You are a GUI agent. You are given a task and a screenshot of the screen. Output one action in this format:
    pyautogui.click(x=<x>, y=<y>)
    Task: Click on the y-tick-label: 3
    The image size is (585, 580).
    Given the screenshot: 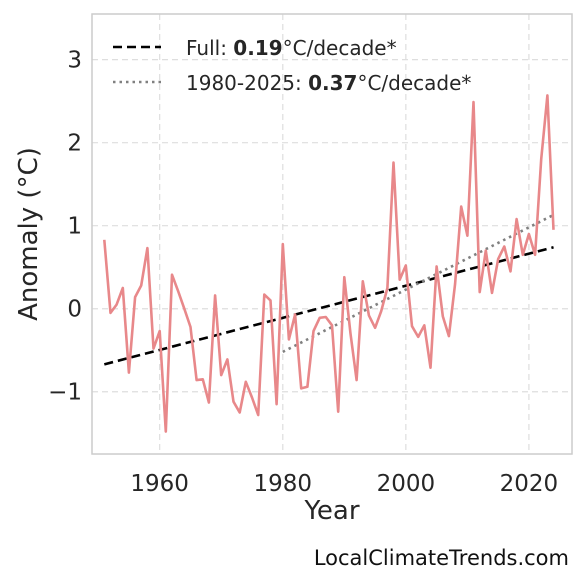 What is the action you would take?
    pyautogui.click(x=74, y=61)
    